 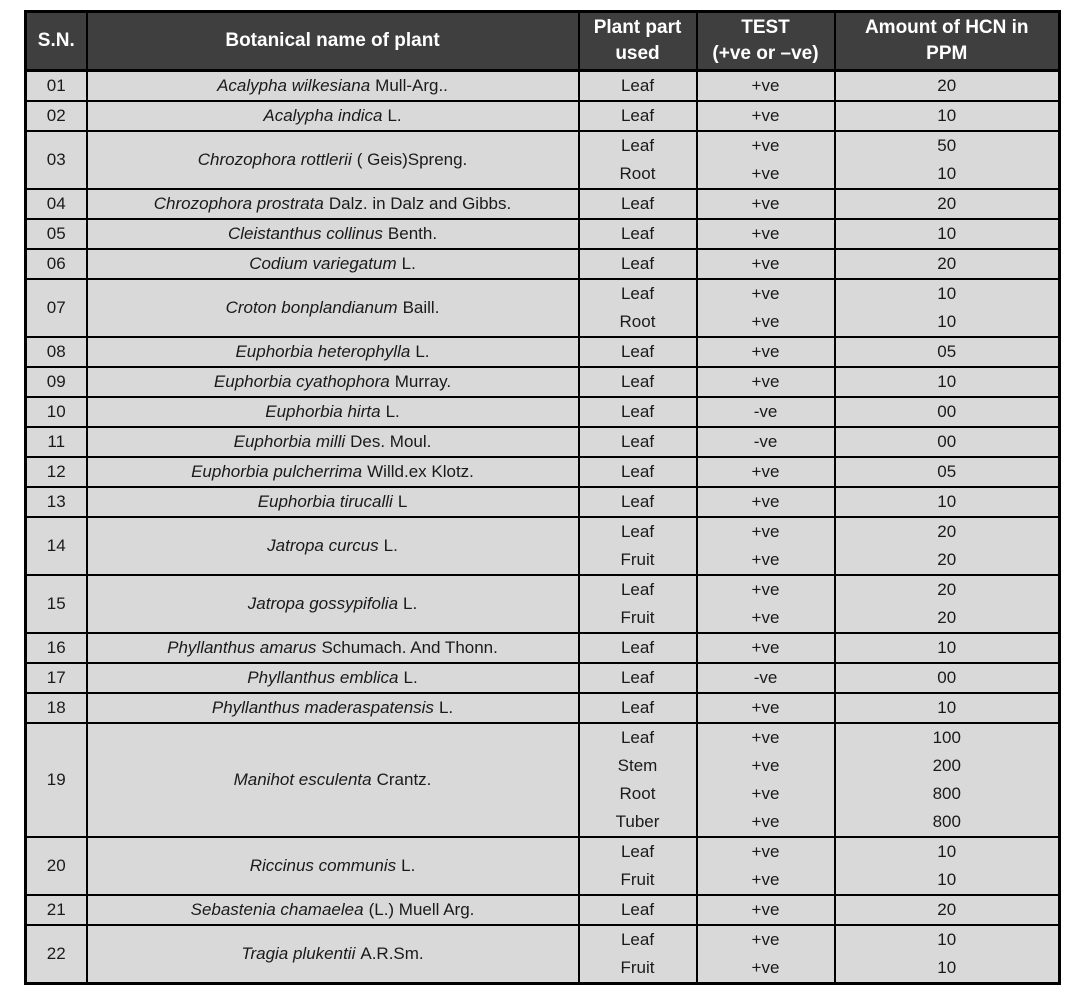 What do you see at coordinates (947, 41) in the screenshot?
I see `col-header-hcn: Amount of HCN in PPM` at bounding box center [947, 41].